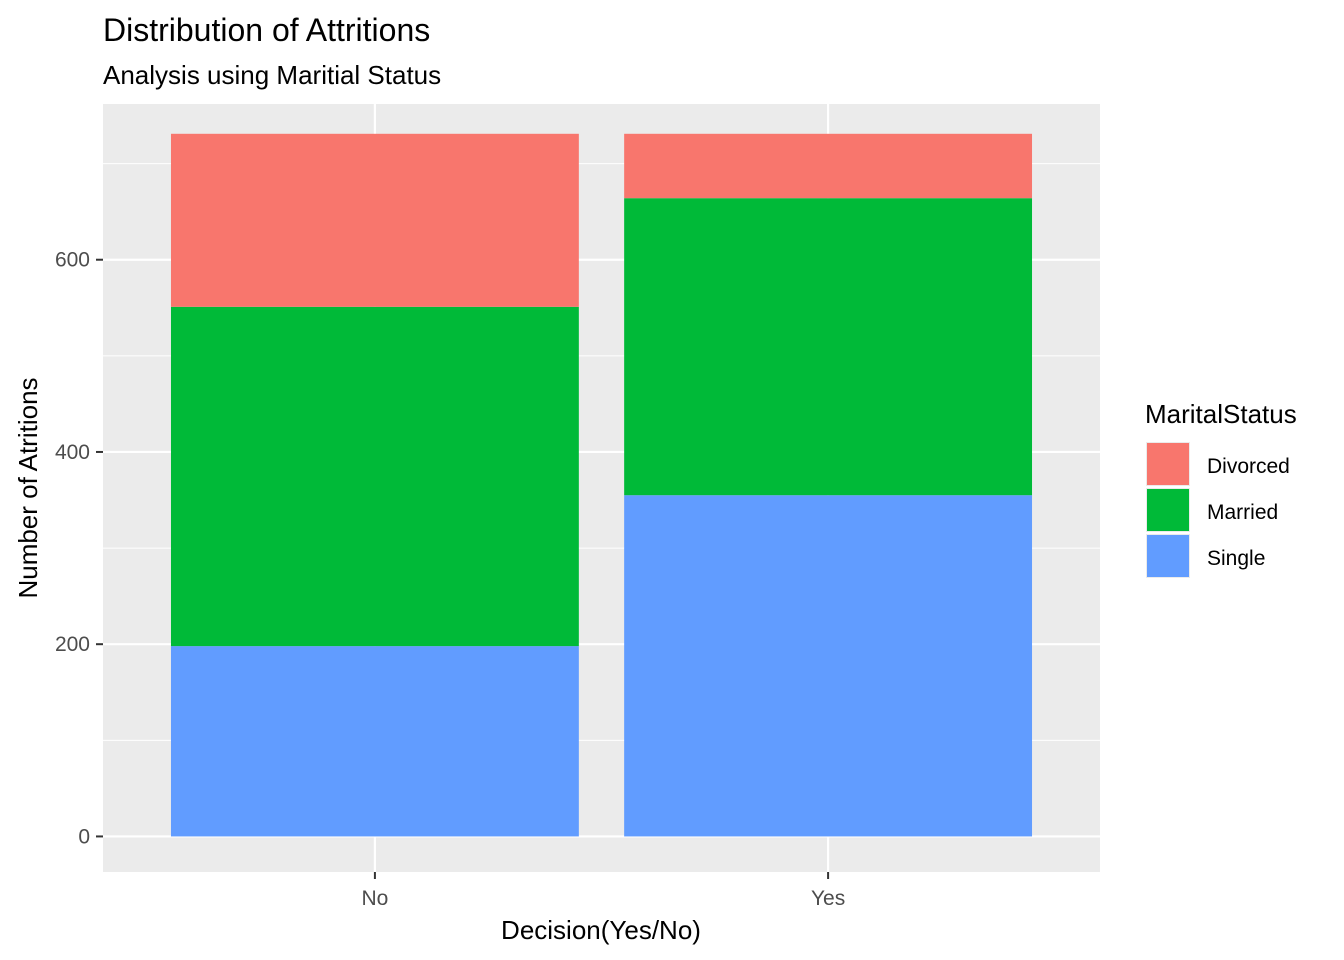 This screenshot has height=960, width=1344. Describe the element at coordinates (828, 898) in the screenshot. I see `x-tick-label: Yes` at that location.